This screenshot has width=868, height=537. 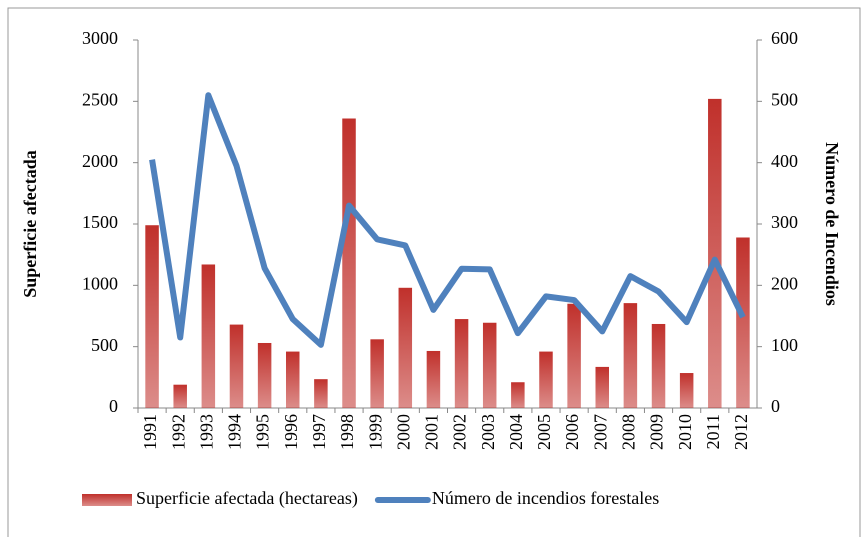 I want to click on y2-tick-label: 600, so click(x=784, y=38).